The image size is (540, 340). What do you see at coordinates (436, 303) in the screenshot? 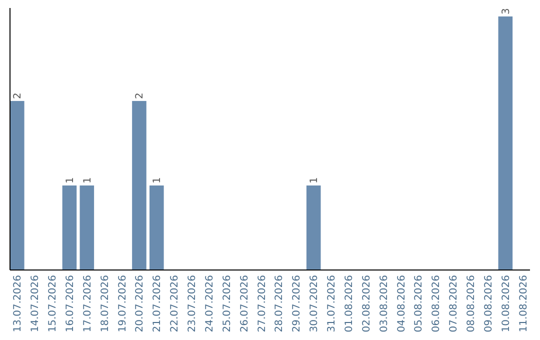
I see `x-tick-label: 06.08.2026` at bounding box center [436, 303].